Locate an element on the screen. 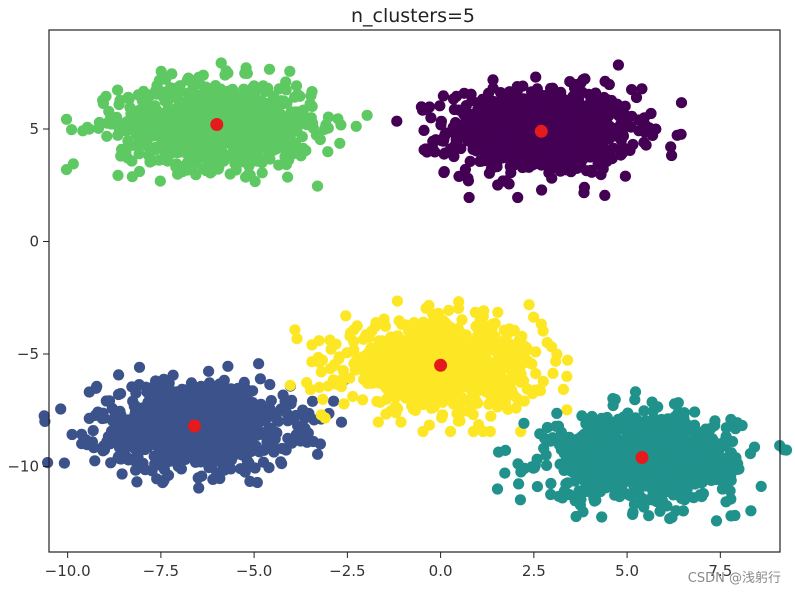 This screenshot has width=795, height=596. centroid-point is located at coordinates (217, 124).